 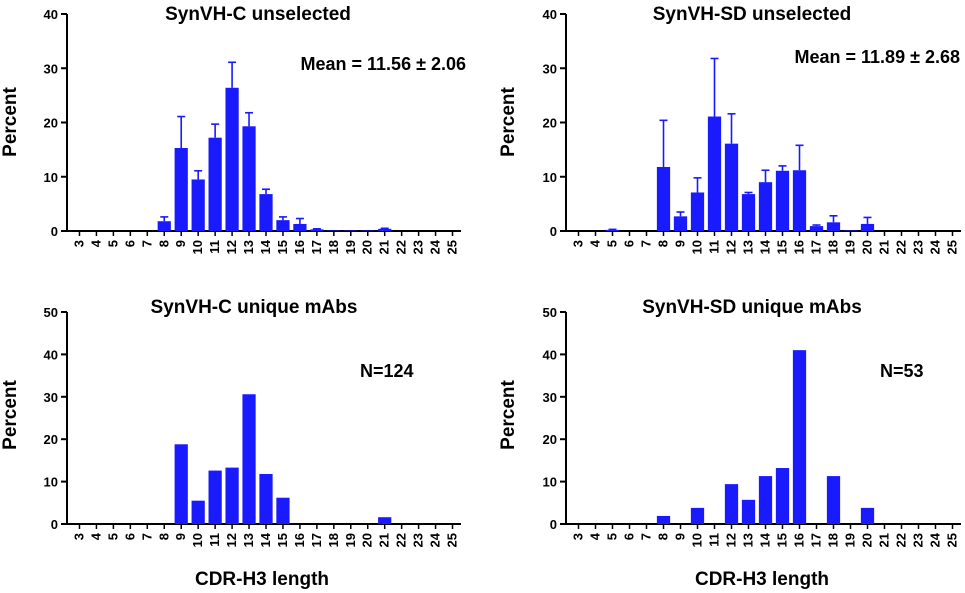 What do you see at coordinates (902, 371) in the screenshot?
I see `chart-annotation: N=53` at bounding box center [902, 371].